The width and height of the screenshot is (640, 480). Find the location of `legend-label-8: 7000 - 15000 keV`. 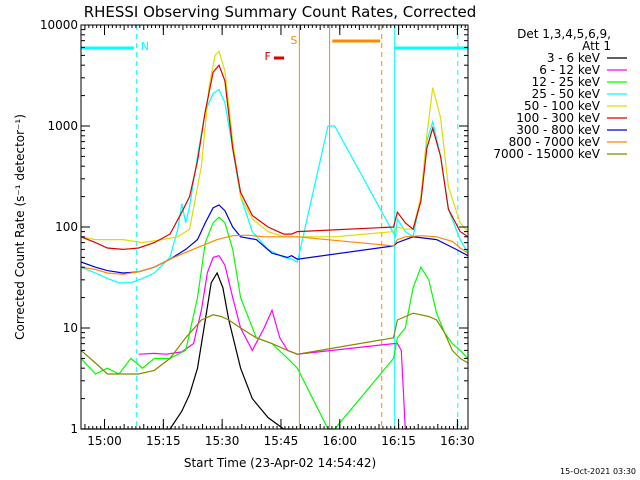

legend-label-8: 7000 - 15000 keV is located at coordinates (546, 154).